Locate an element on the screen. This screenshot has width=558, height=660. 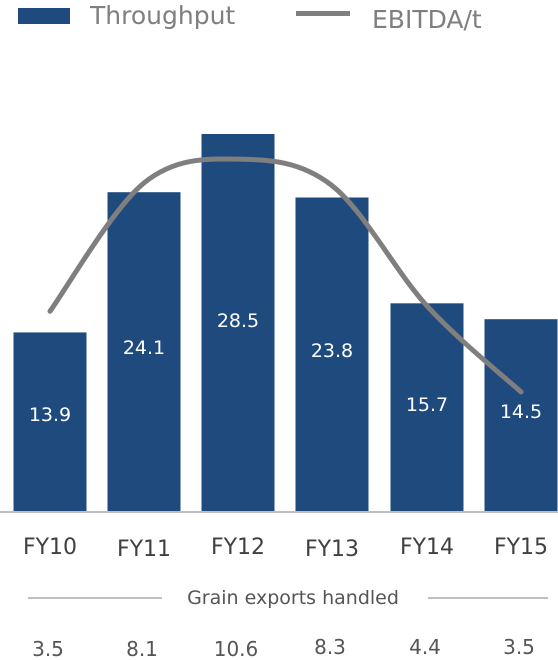
category-labels: FY10 FY11 FY12 FY13 FY14 FY15 is located at coordinates (285, 548).